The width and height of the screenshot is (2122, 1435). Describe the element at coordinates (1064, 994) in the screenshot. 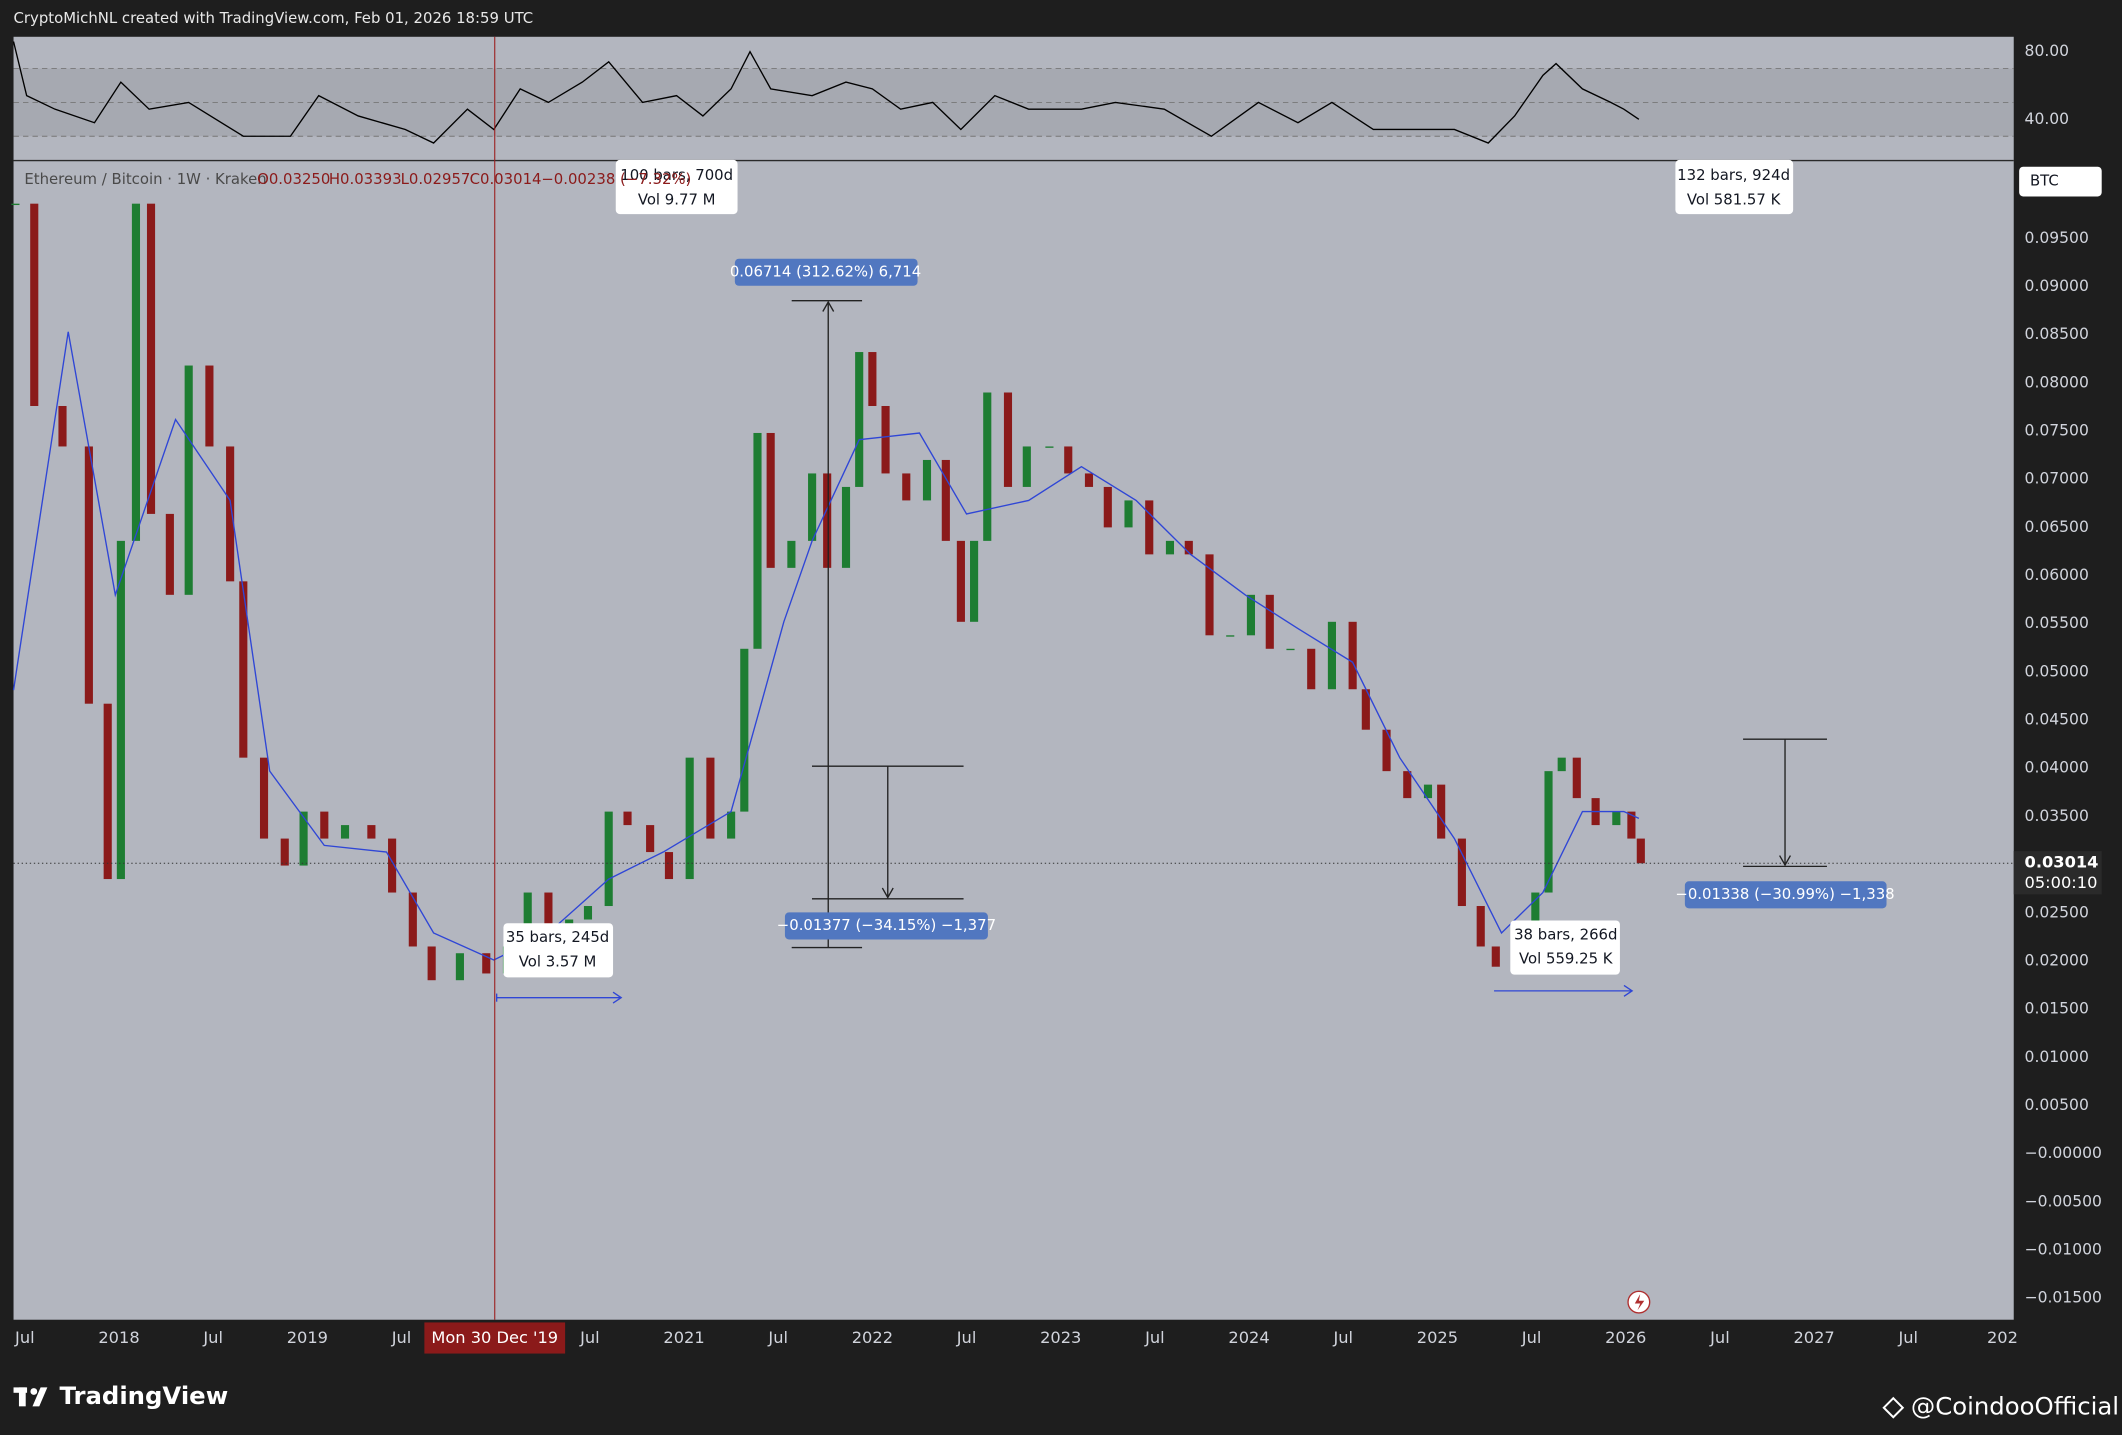

I see `date-ranges` at that location.